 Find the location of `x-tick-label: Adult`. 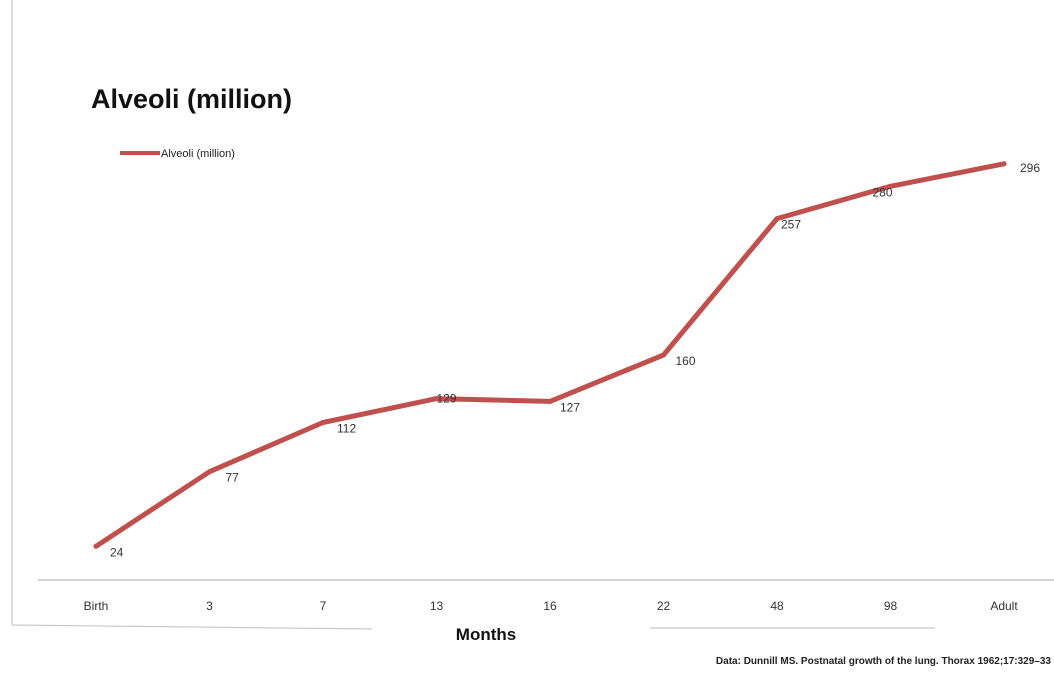

x-tick-label: Adult is located at coordinates (1004, 606).